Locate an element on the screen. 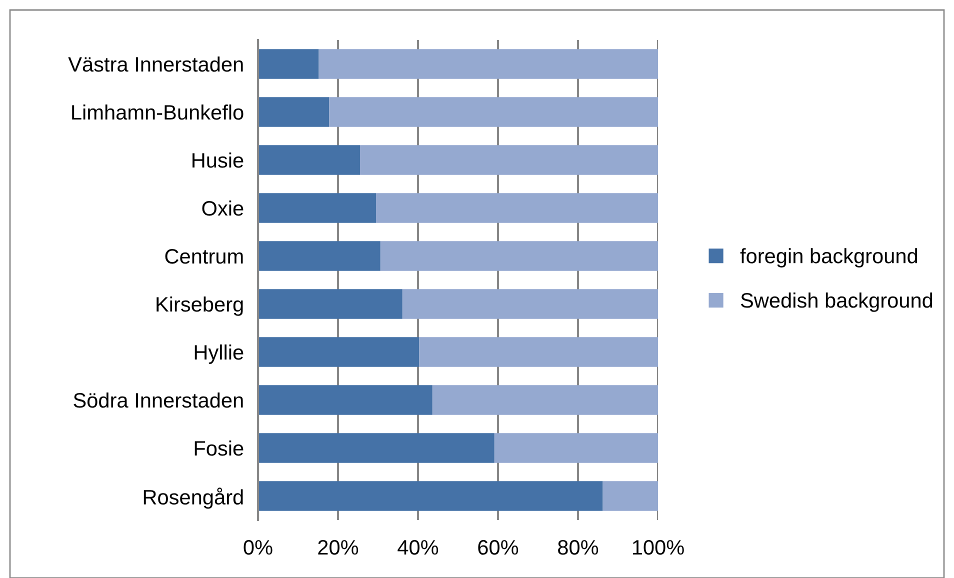  x-tick-label: 40% is located at coordinates (418, 547).